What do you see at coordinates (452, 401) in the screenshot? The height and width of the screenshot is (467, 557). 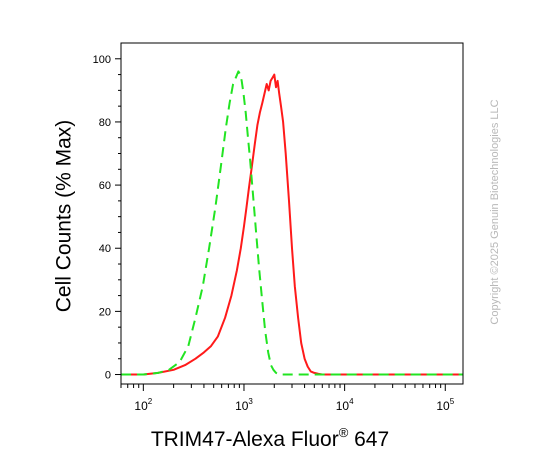 I see `x-tick-label-exponent: 5` at bounding box center [452, 401].